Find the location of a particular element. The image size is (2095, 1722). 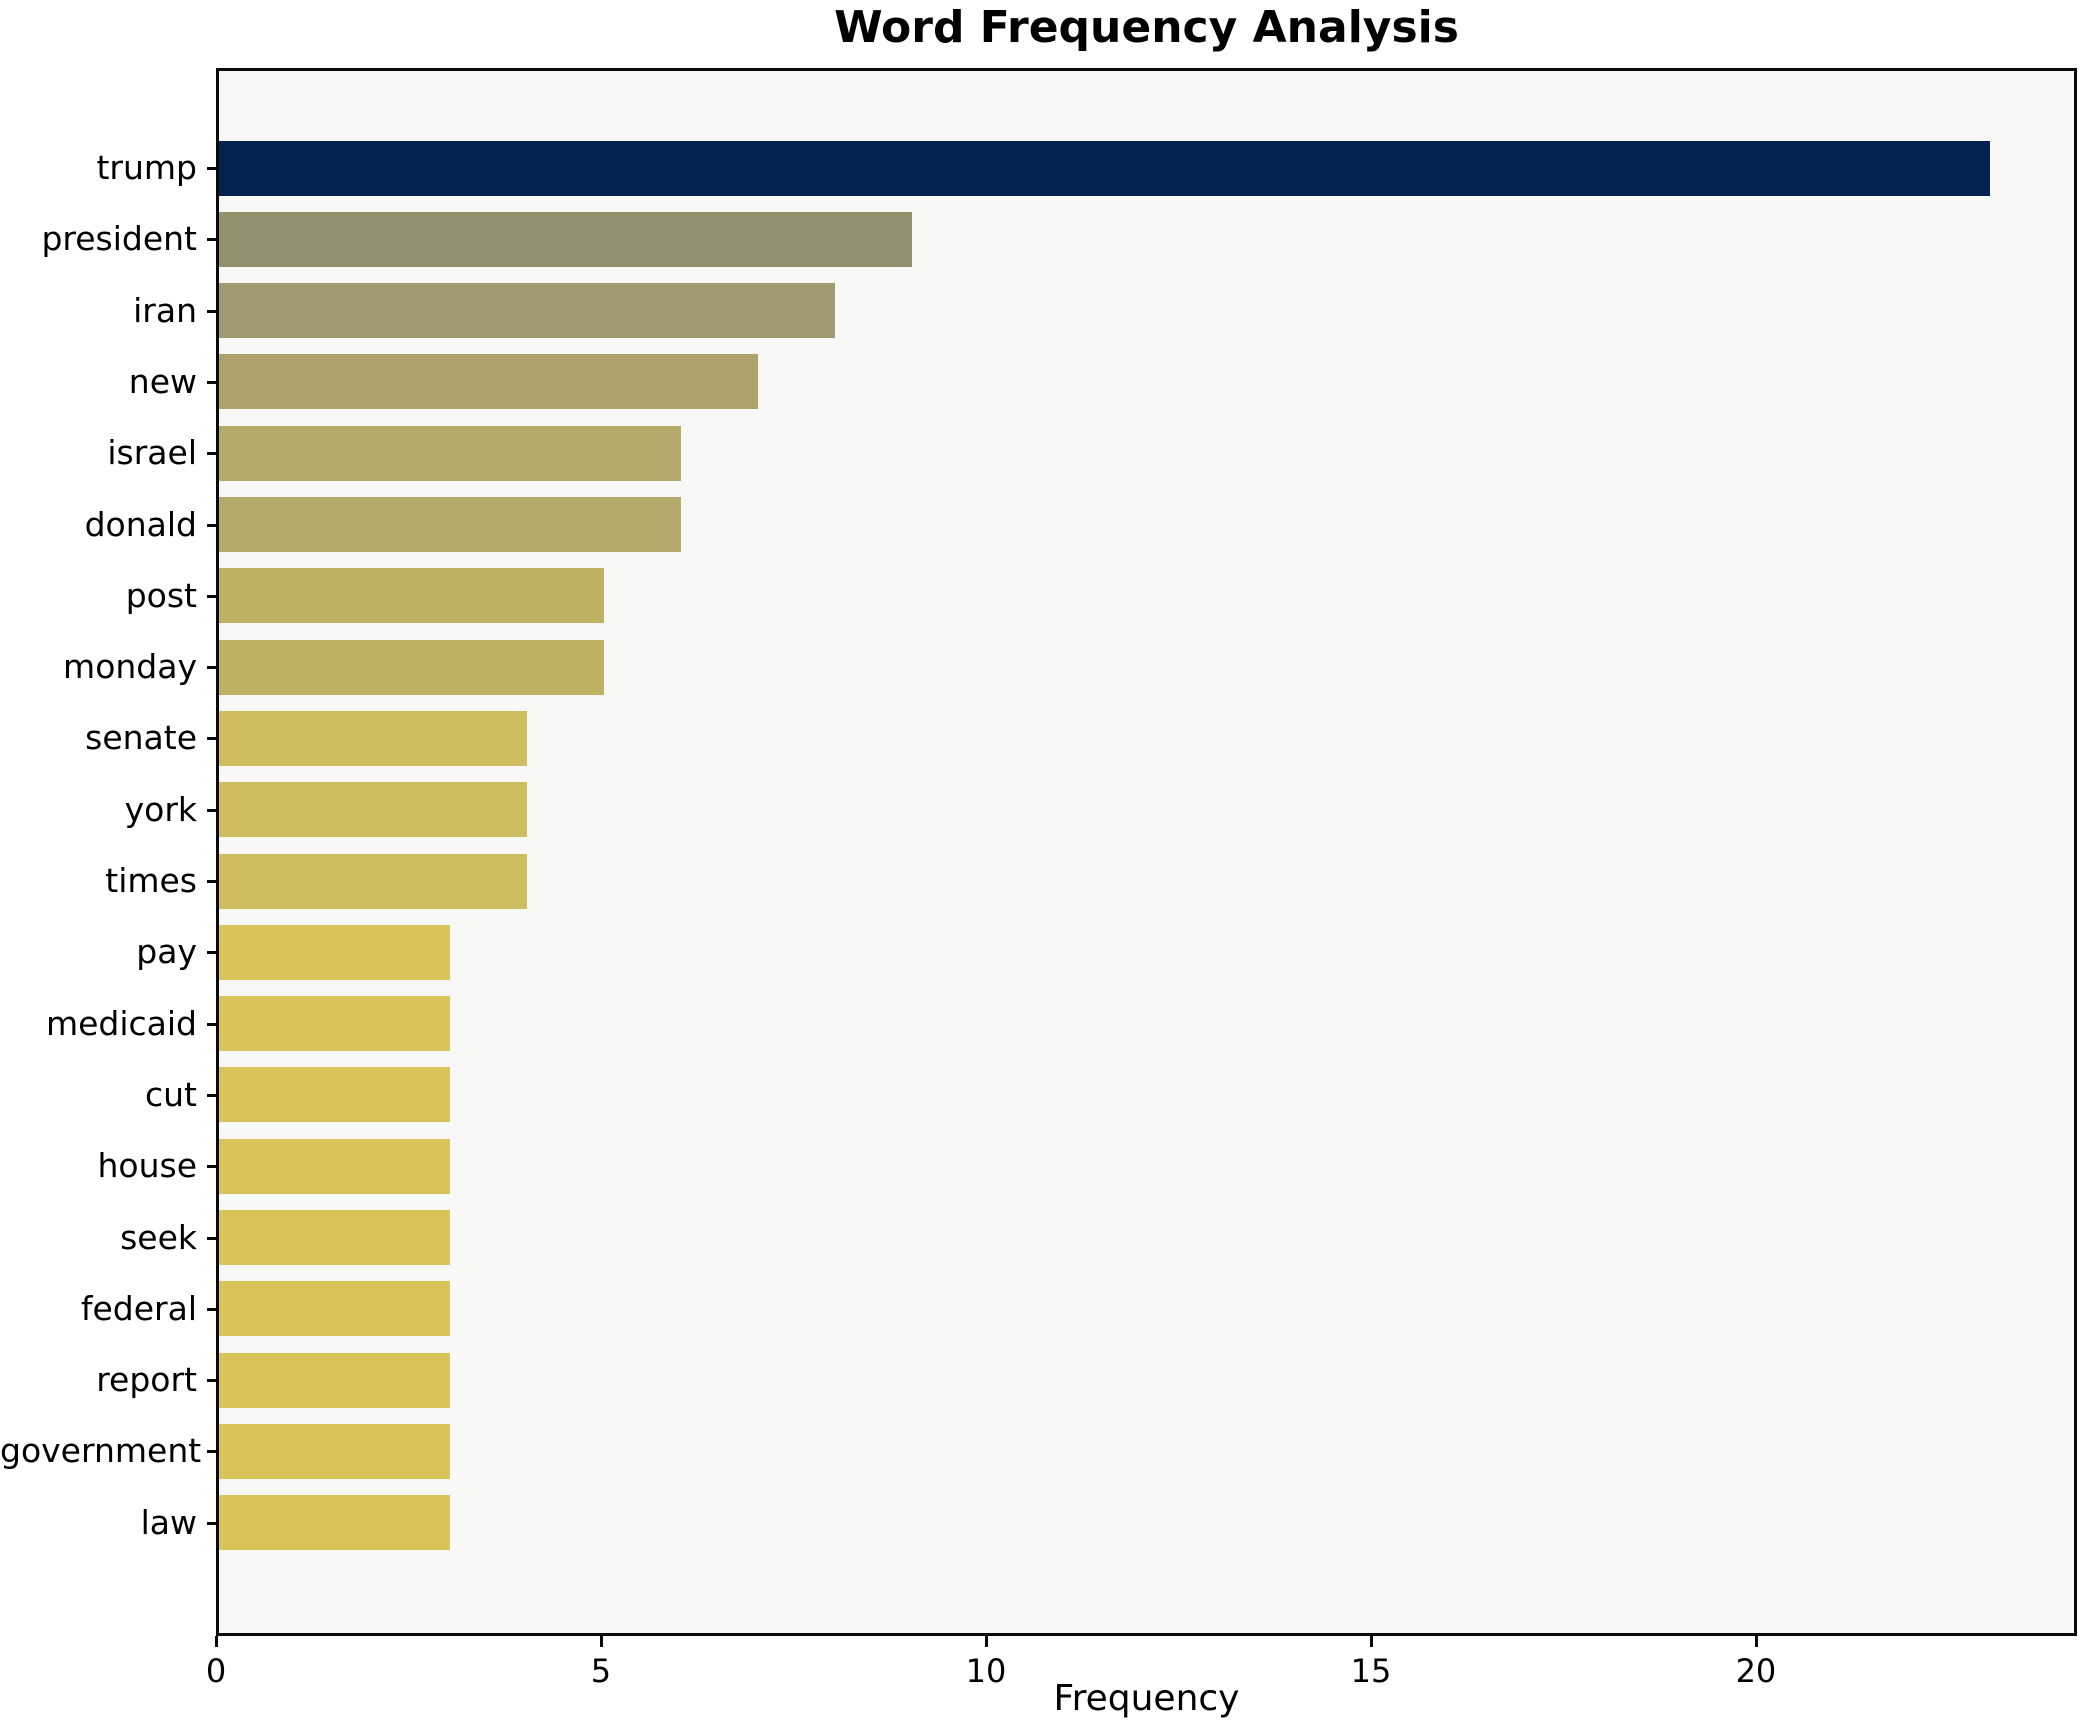

bar-senate is located at coordinates (373, 738).